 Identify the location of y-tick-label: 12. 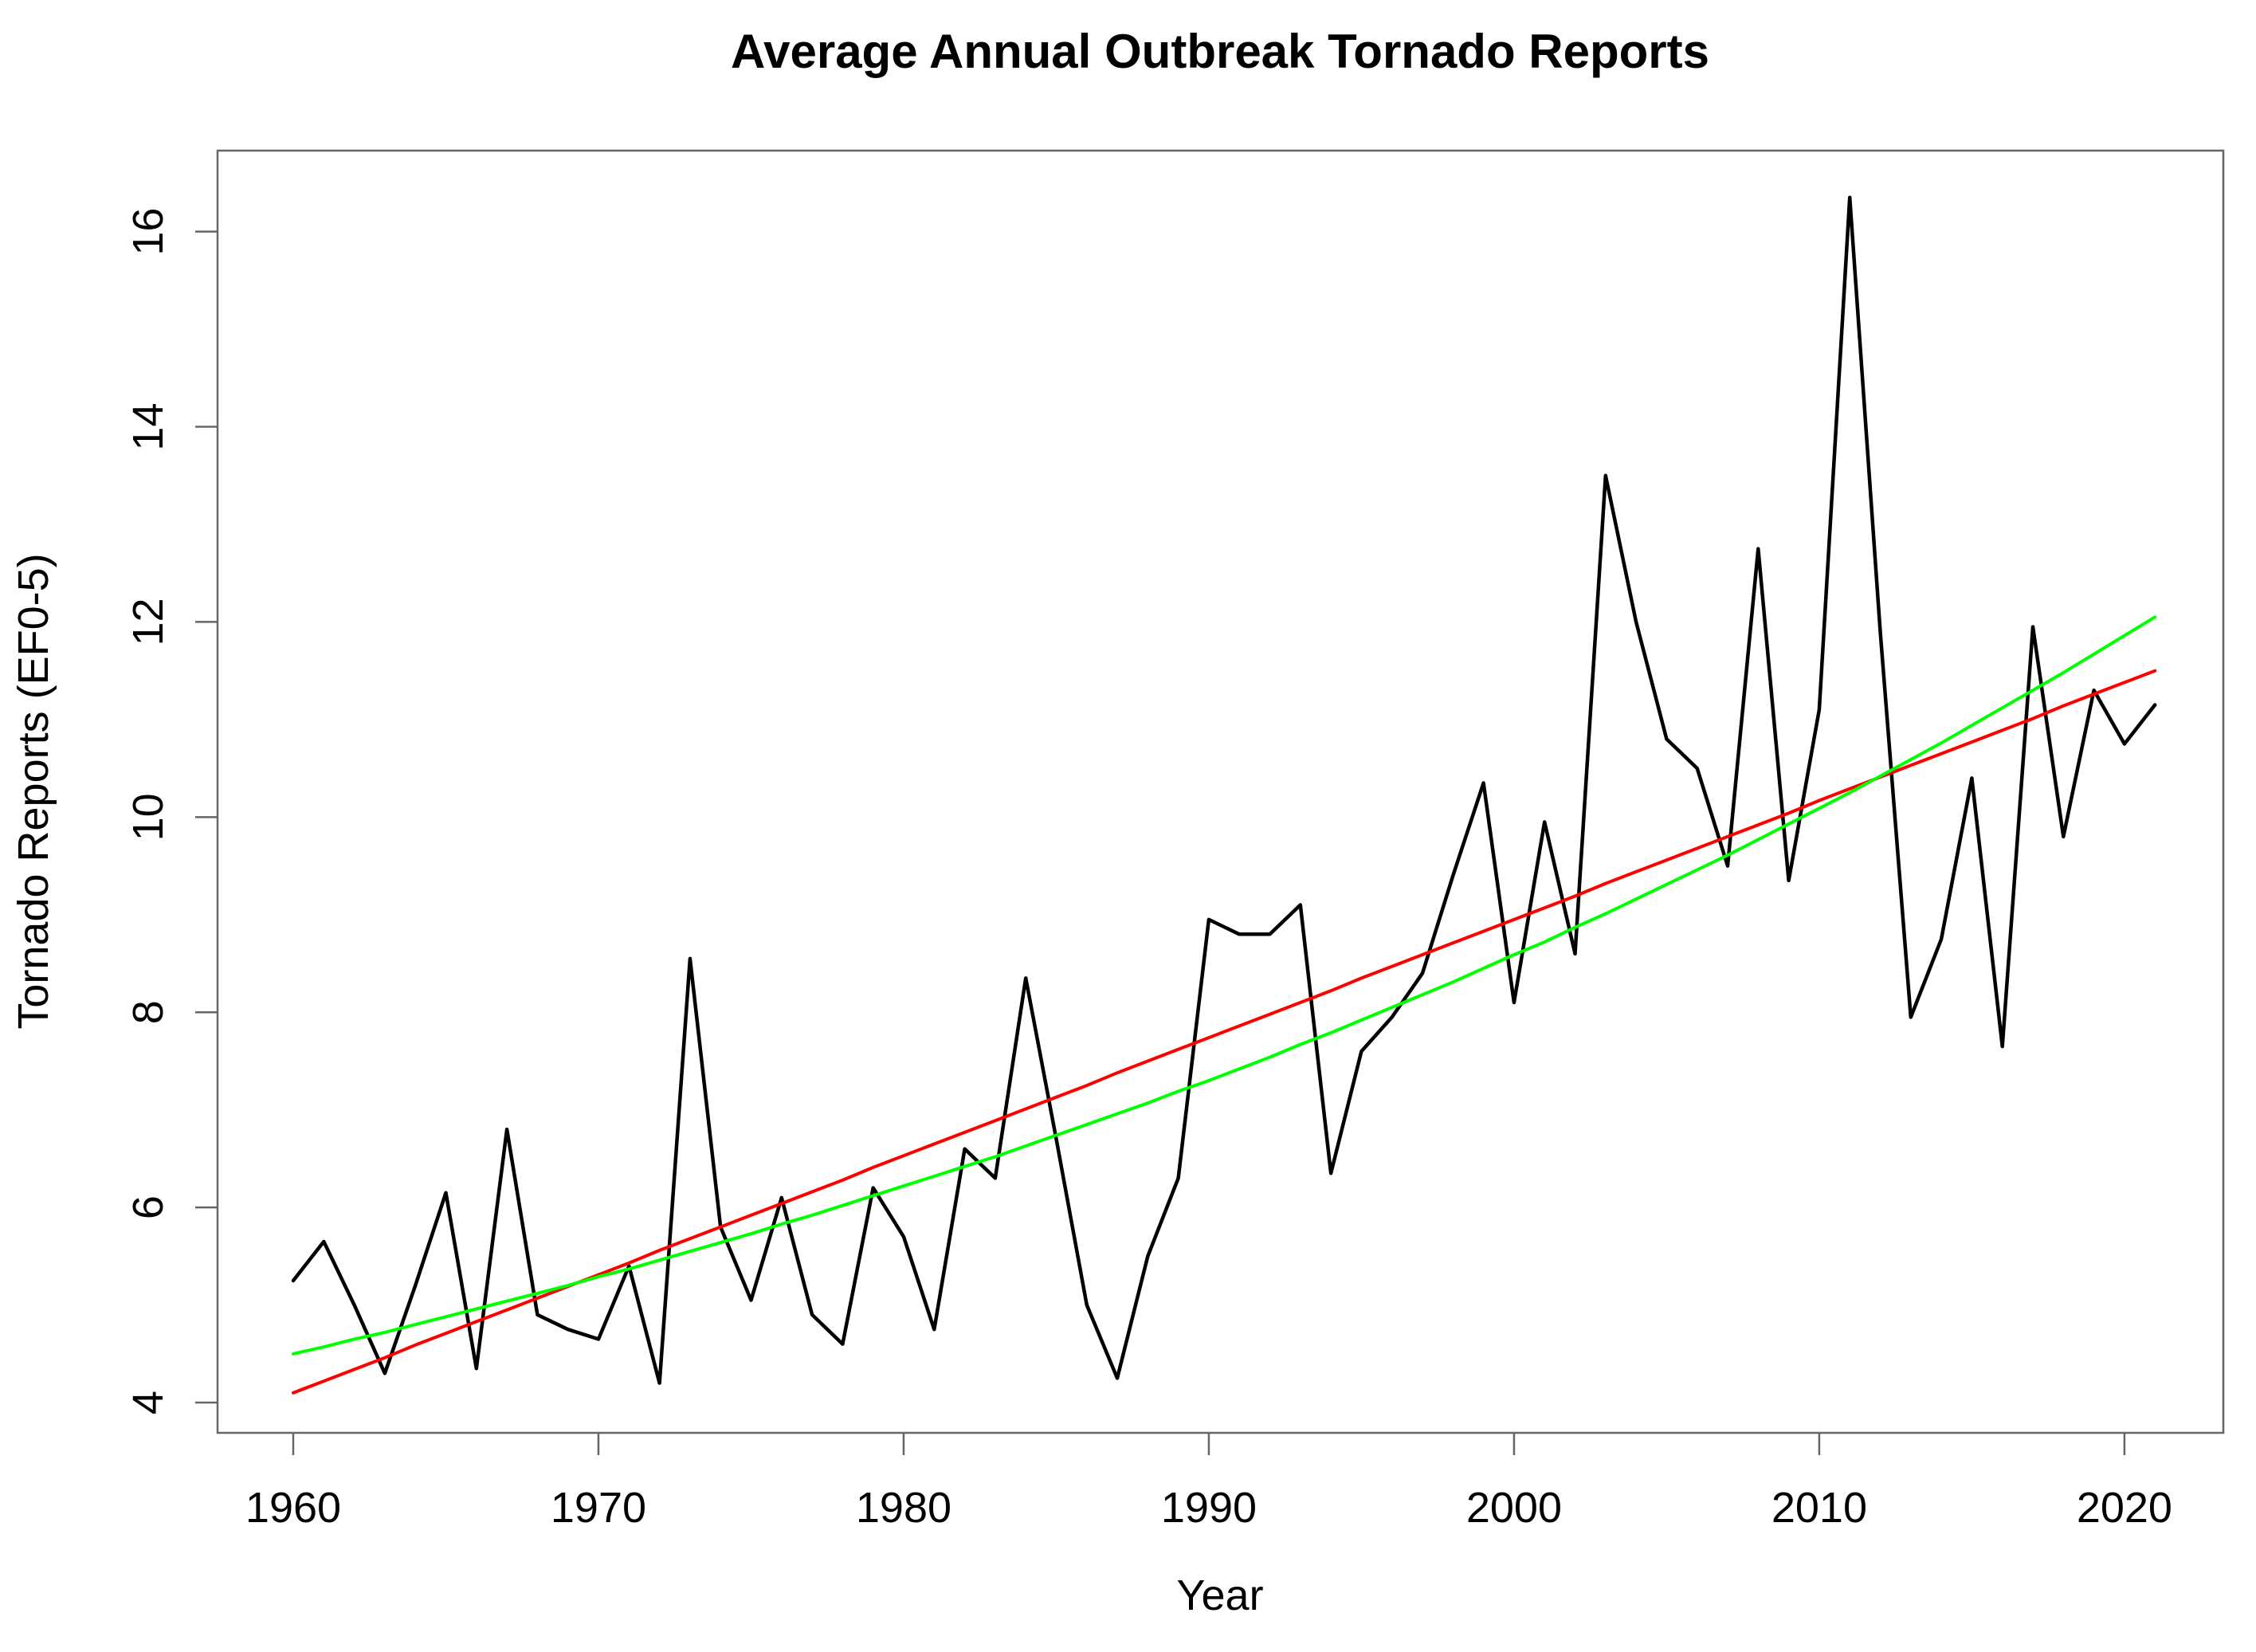
(148, 621).